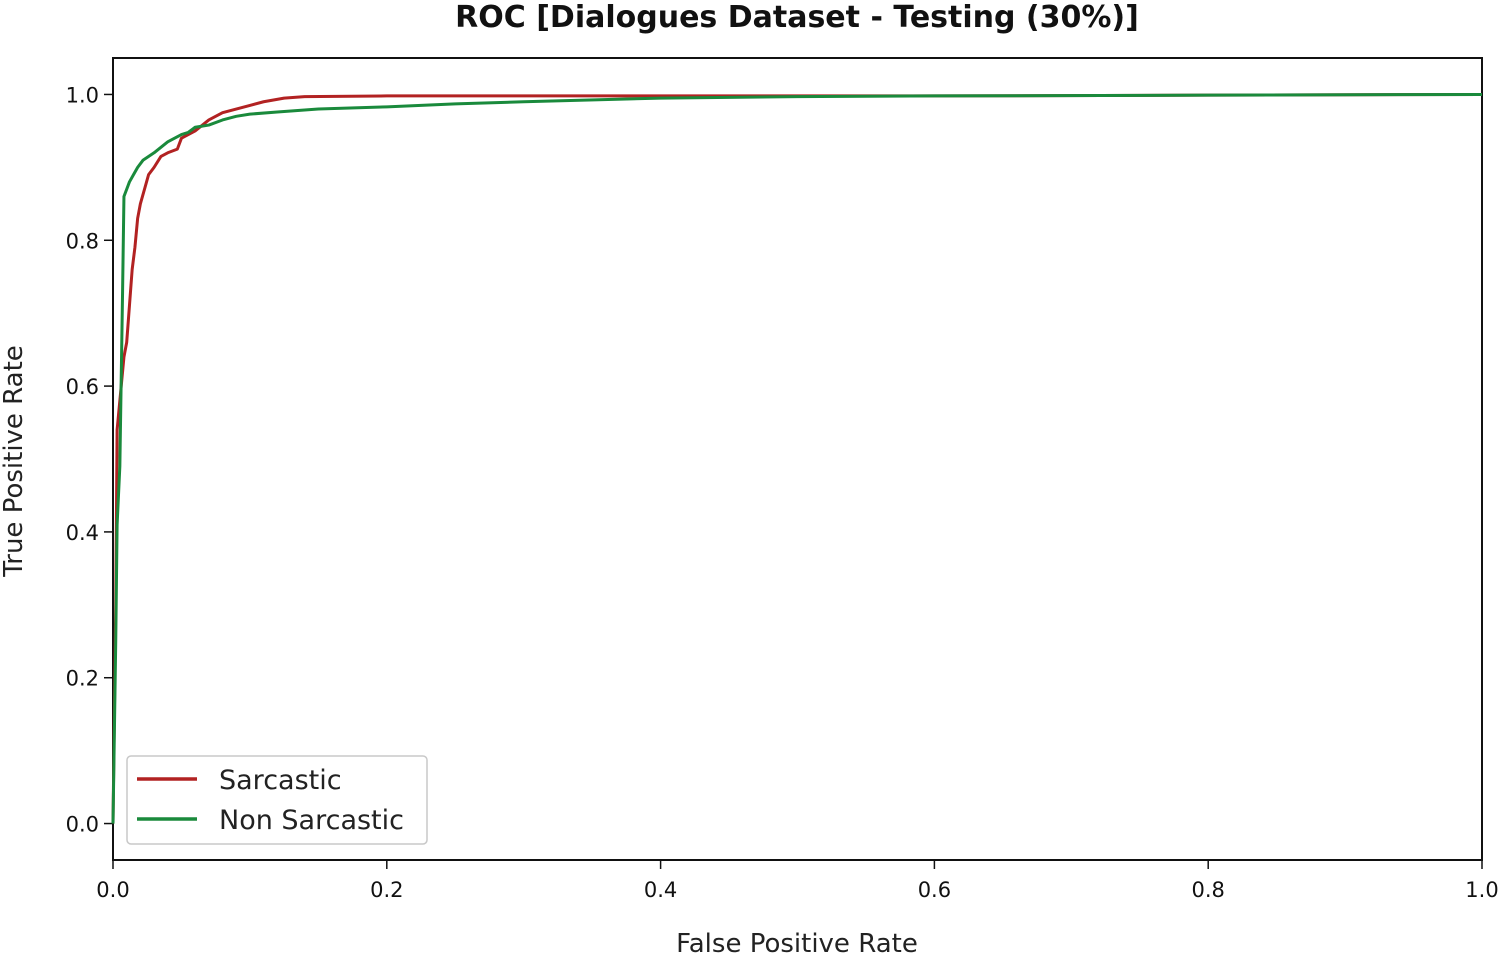 Image resolution: width=1505 pixels, height=957 pixels. What do you see at coordinates (280, 780) in the screenshot?
I see `legend-entry-label: Sarcastic` at bounding box center [280, 780].